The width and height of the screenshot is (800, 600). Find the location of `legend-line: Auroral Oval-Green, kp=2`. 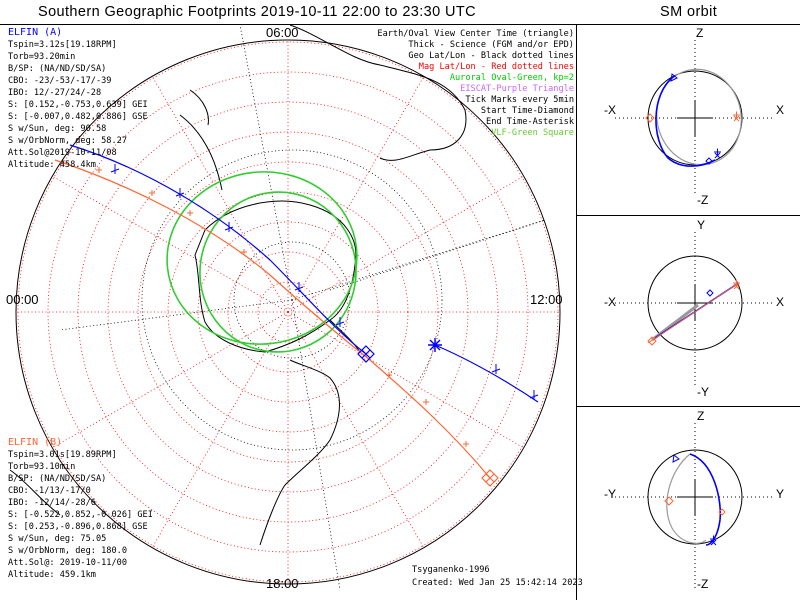

legend-line: Auroral Oval-Green, kp=2 is located at coordinates (511, 78).